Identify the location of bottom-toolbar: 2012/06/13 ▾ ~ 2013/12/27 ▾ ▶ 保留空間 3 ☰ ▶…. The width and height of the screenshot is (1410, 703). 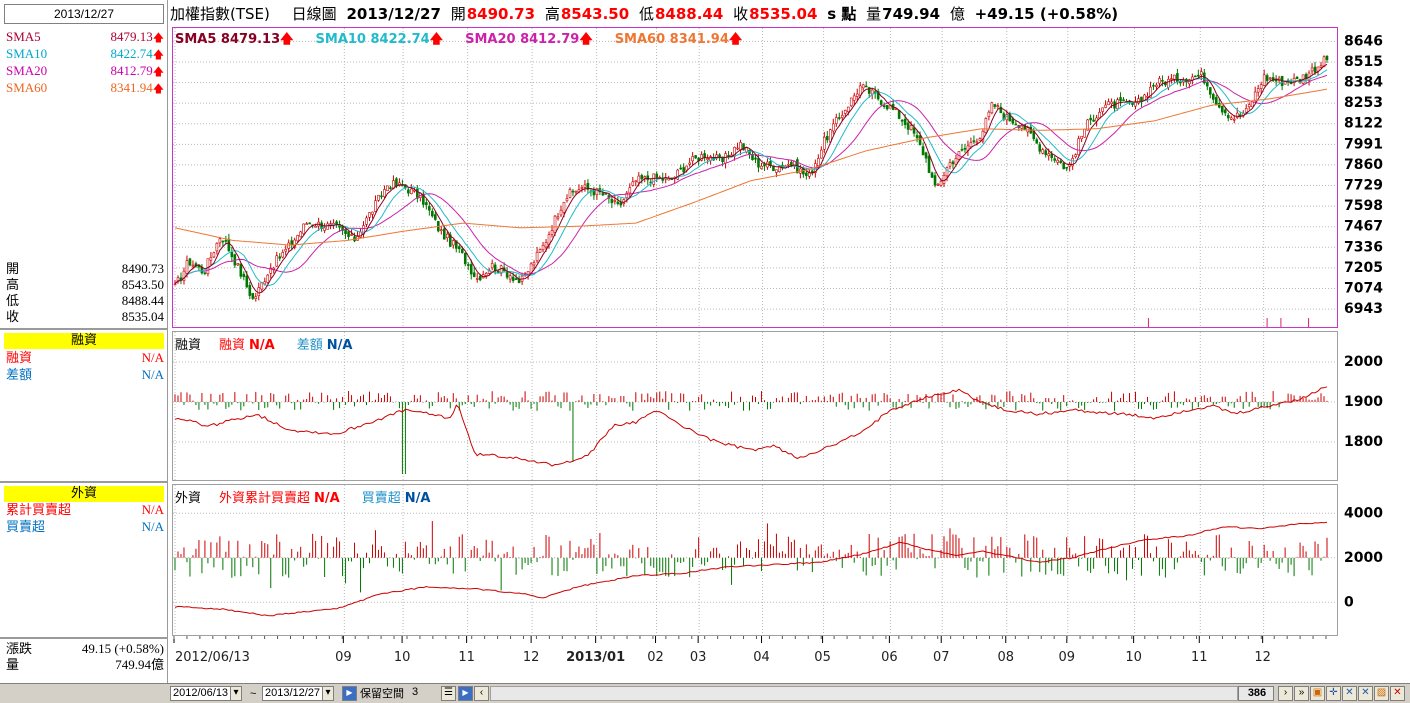
(705, 693).